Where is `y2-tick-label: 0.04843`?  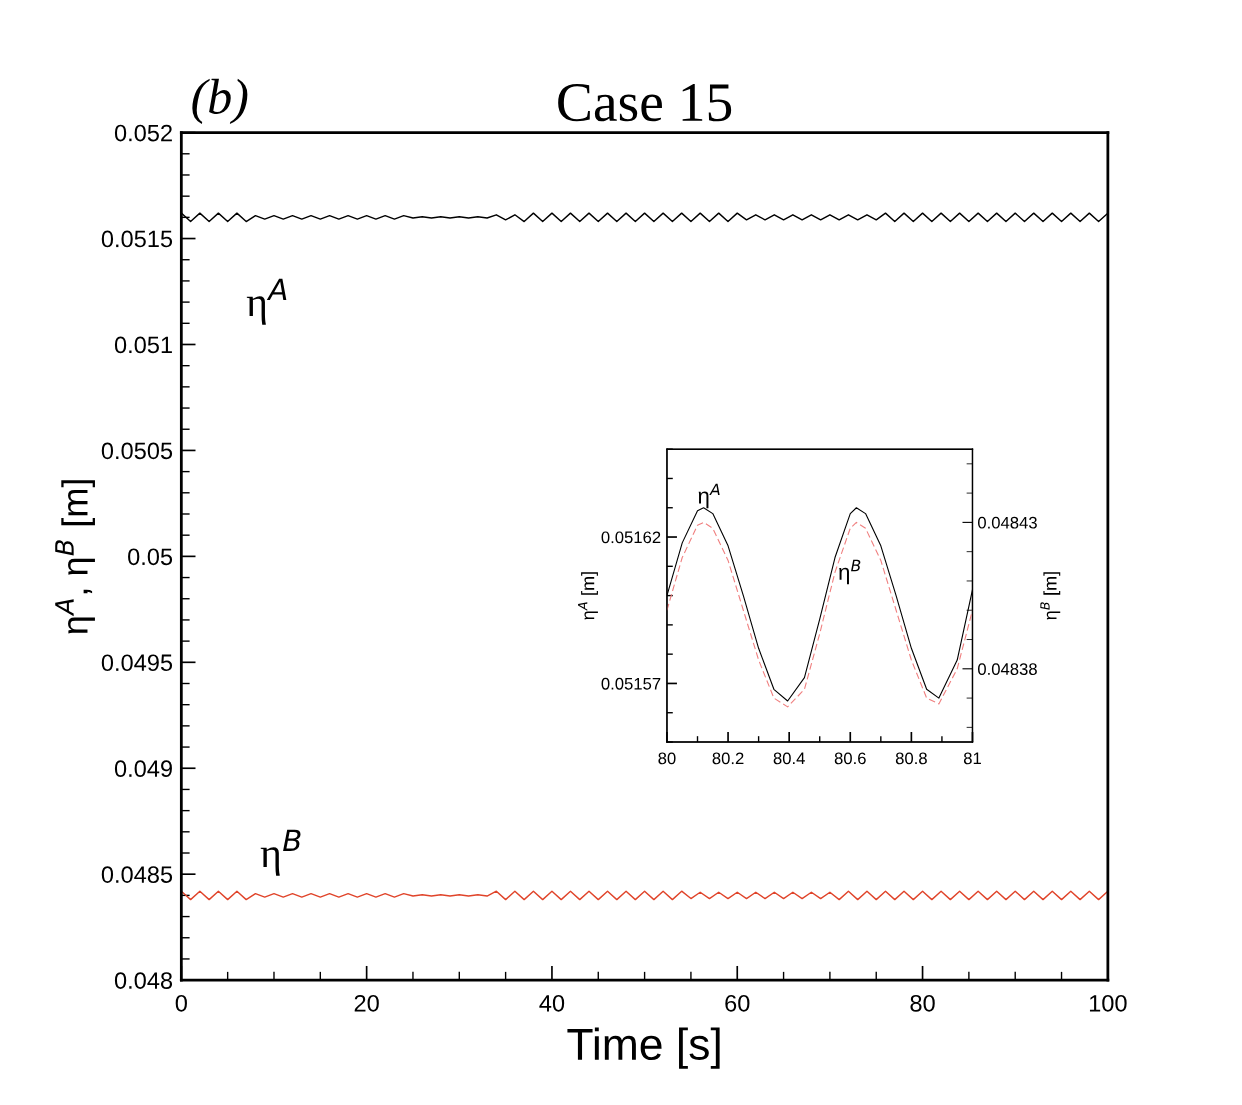
y2-tick-label: 0.04843 is located at coordinates (1007, 522).